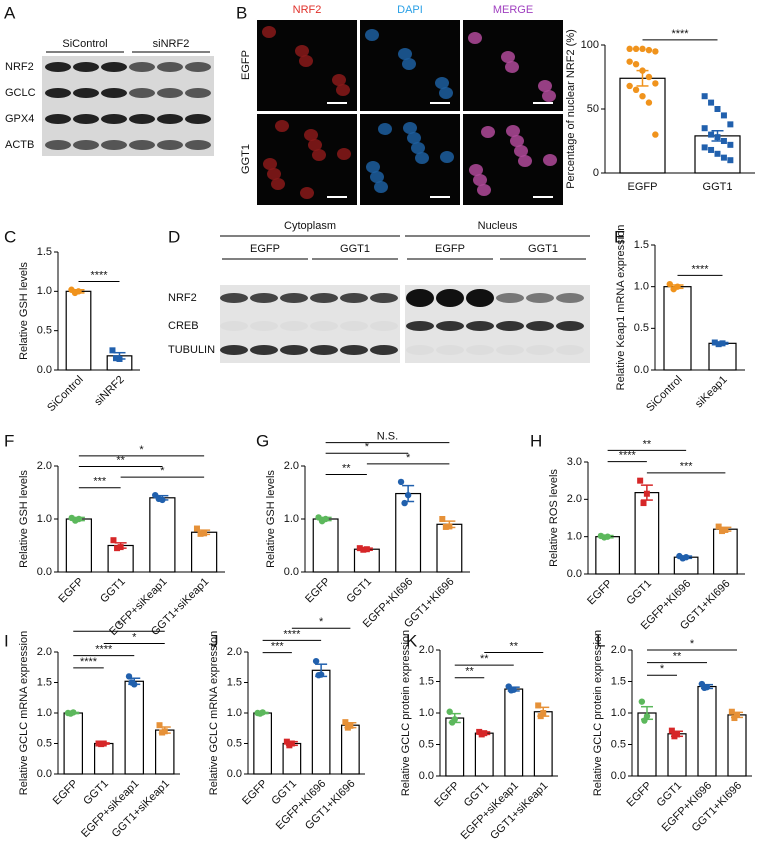 The image size is (764, 860). Describe the element at coordinates (355, 249) in the screenshot. I see `blot-group-label: GGT1` at that location.